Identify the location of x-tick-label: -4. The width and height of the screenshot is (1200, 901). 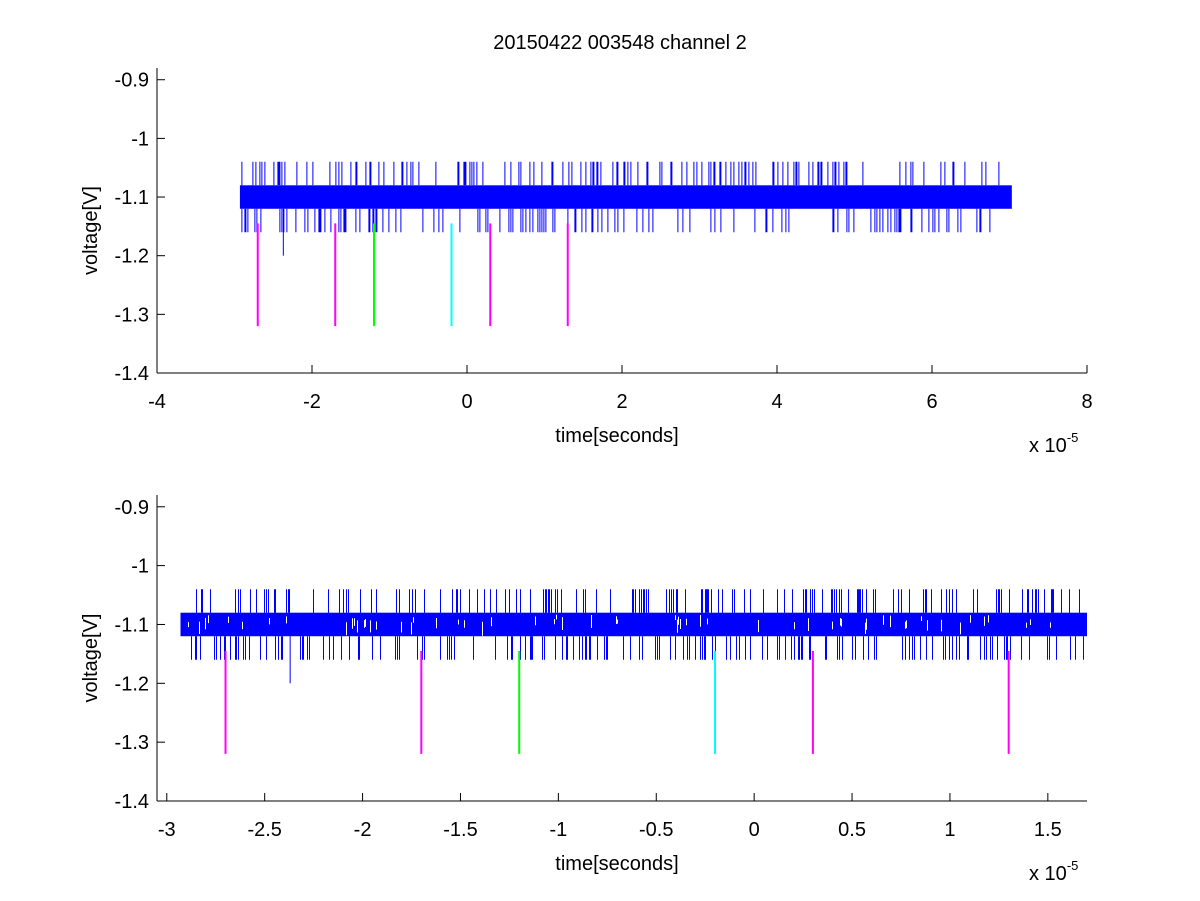
(157, 402).